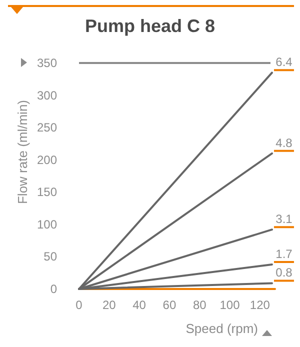  Describe the element at coordinates (230, 305) in the screenshot. I see `x-tick-label: 100` at that location.